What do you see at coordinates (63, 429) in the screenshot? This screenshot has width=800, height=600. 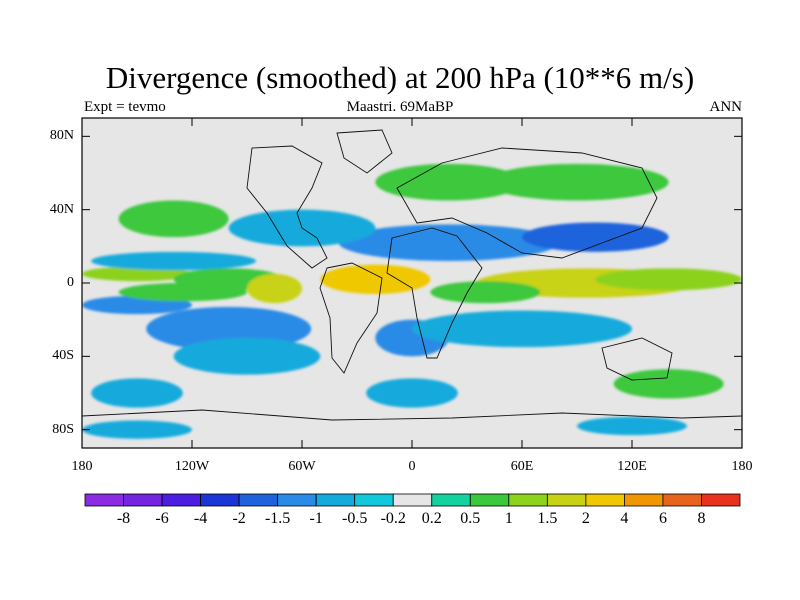 I see `y-tick-label: 80S` at bounding box center [63, 429].